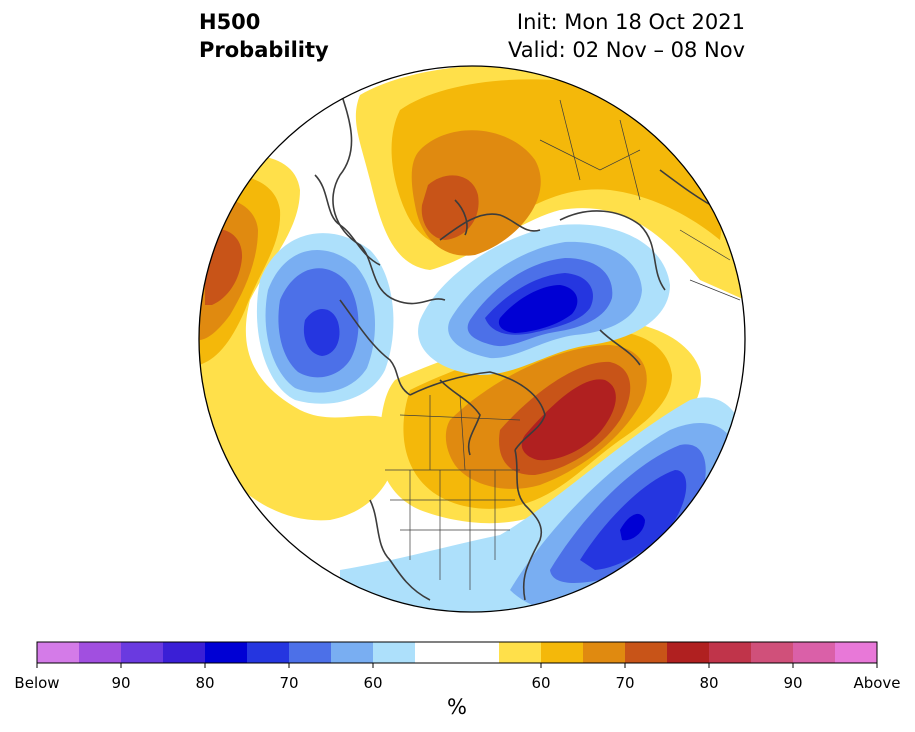  What do you see at coordinates (37, 683) in the screenshot?
I see `colorbar-tick-label: Below` at bounding box center [37, 683].